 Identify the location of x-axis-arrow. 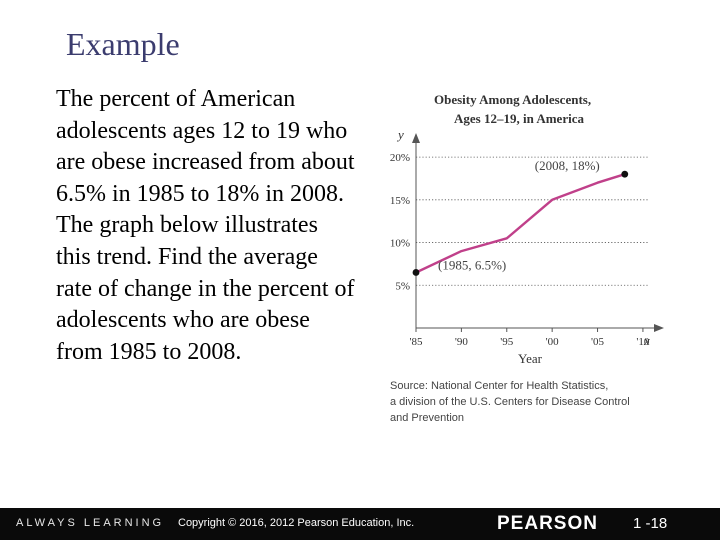
(659, 328).